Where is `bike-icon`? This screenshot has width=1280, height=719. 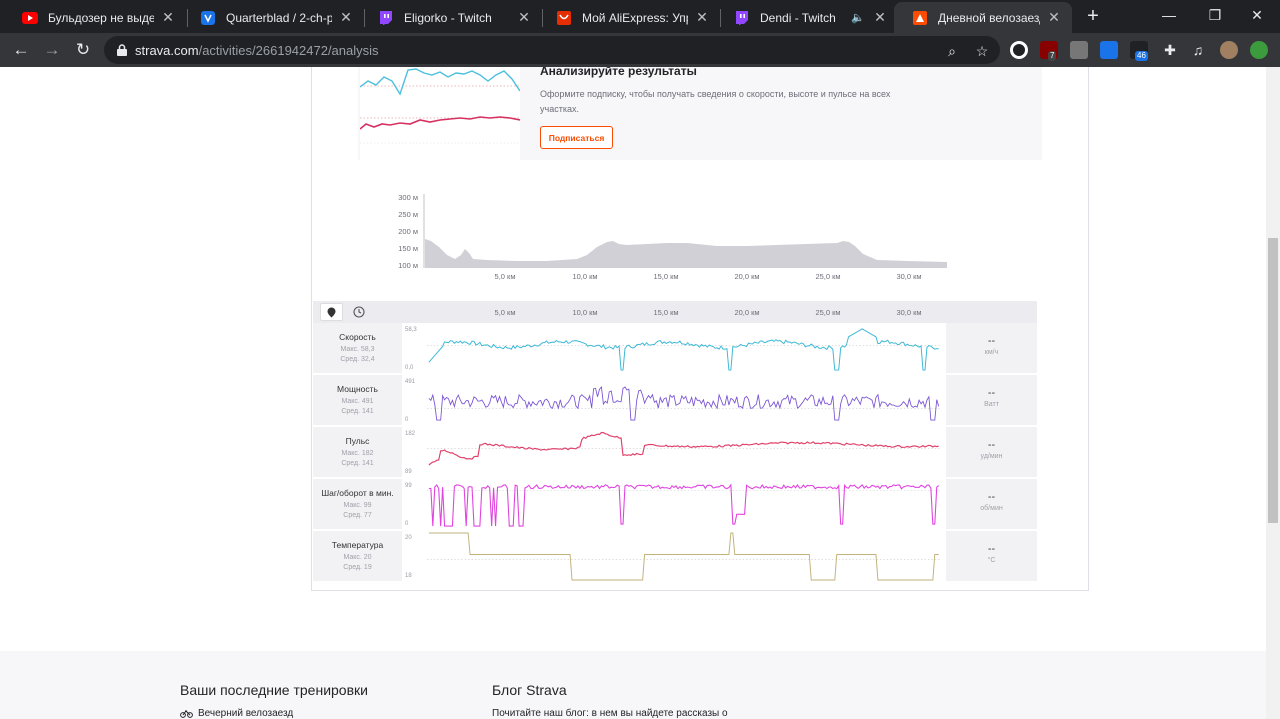
bike-icon is located at coordinates (186, 714).